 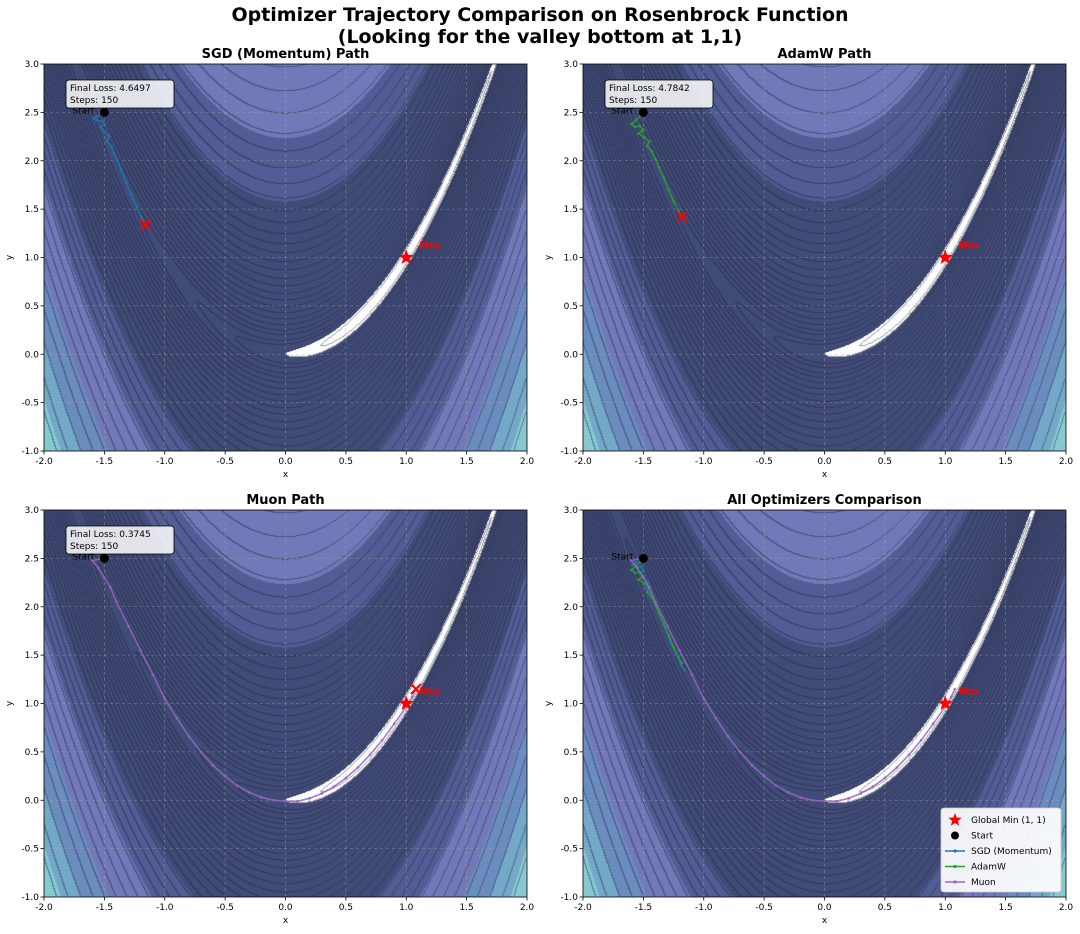 I want to click on legend-entry: Start, so click(x=982, y=837).